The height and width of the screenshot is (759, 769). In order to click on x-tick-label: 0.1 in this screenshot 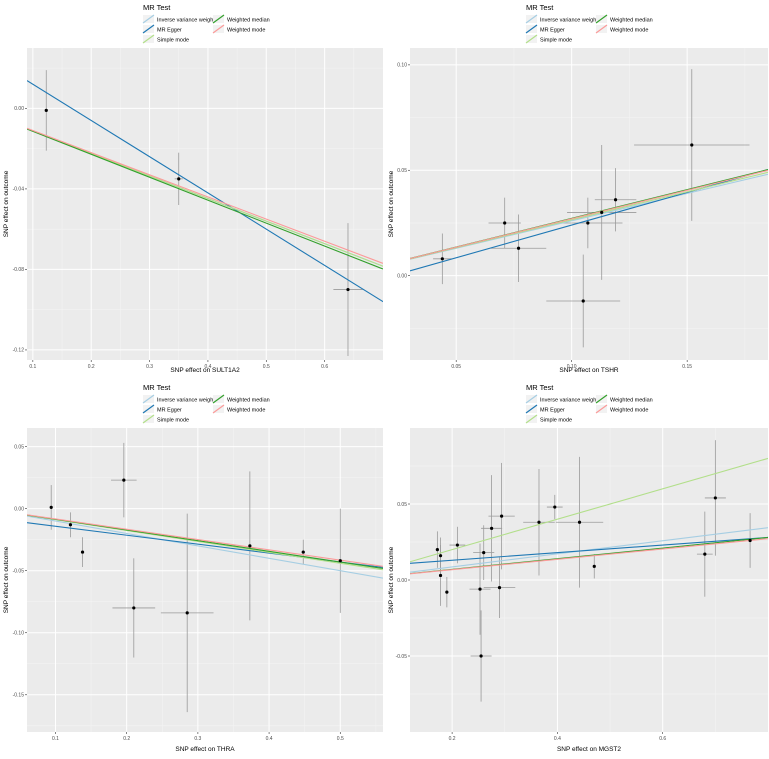, I will do `click(32, 367)`.